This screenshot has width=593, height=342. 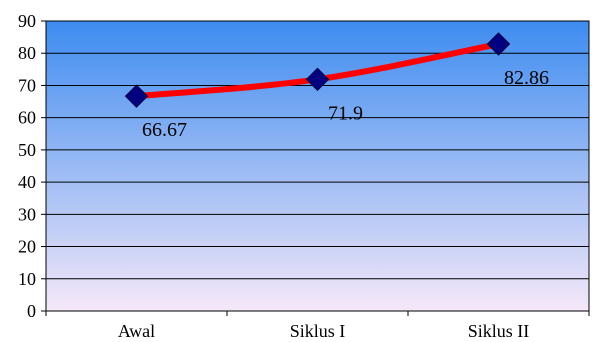 I want to click on x-tick-label: Siklus II, so click(x=499, y=331).